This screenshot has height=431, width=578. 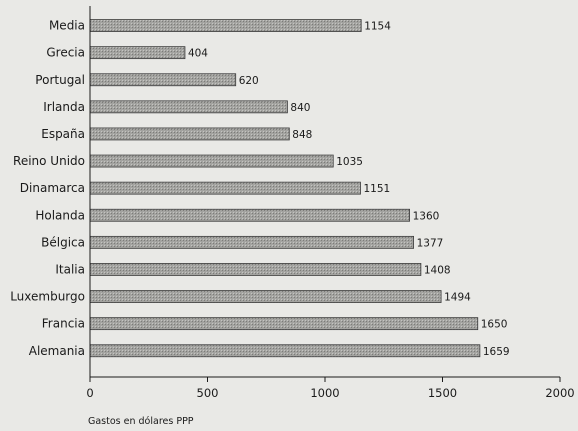 What do you see at coordinates (64, 107) in the screenshot?
I see `category-label-irlanda: Irlanda` at bounding box center [64, 107].